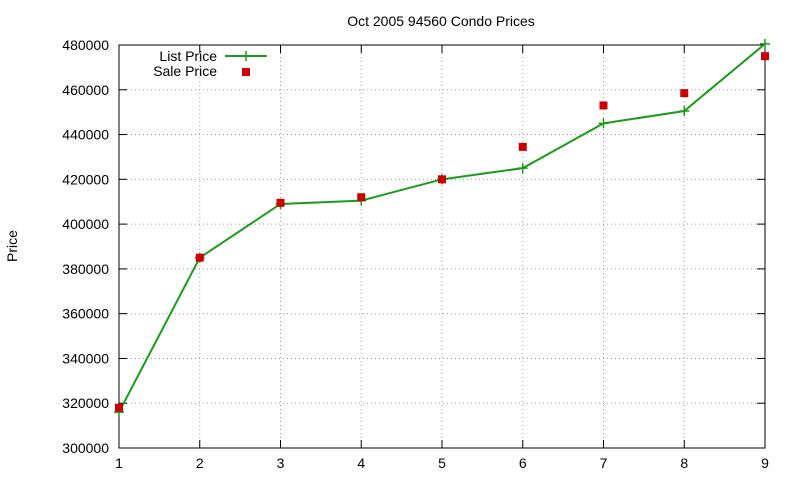  Describe the element at coordinates (361, 463) in the screenshot. I see `x-tick-label: 4` at that location.